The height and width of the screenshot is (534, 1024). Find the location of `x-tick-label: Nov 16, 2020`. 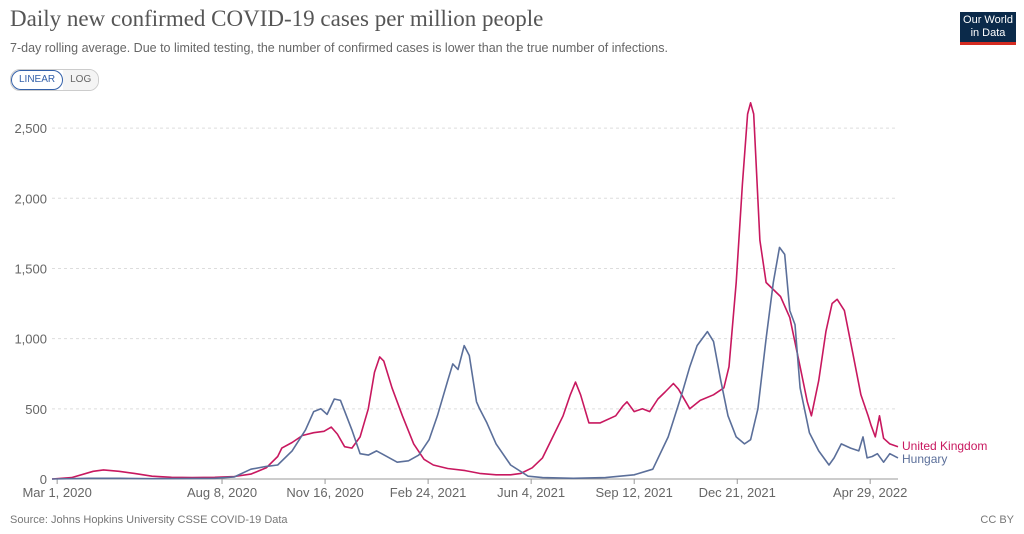

x-tick-label: Nov 16, 2020 is located at coordinates (324, 492).